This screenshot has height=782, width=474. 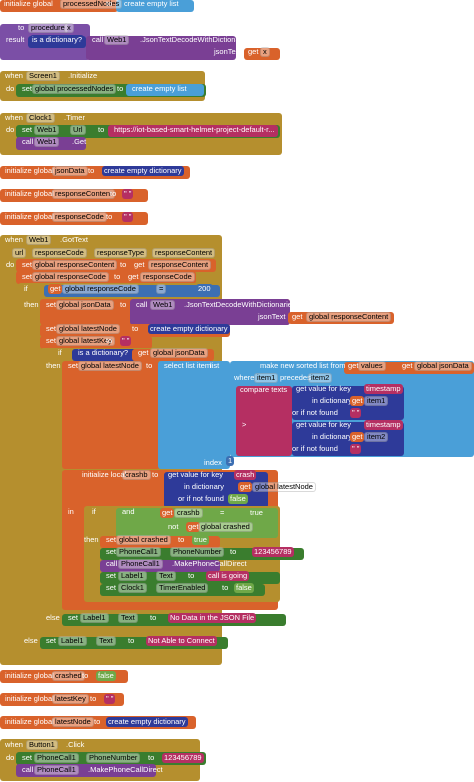 I want to click on block-text: list, so click(x=215, y=365).